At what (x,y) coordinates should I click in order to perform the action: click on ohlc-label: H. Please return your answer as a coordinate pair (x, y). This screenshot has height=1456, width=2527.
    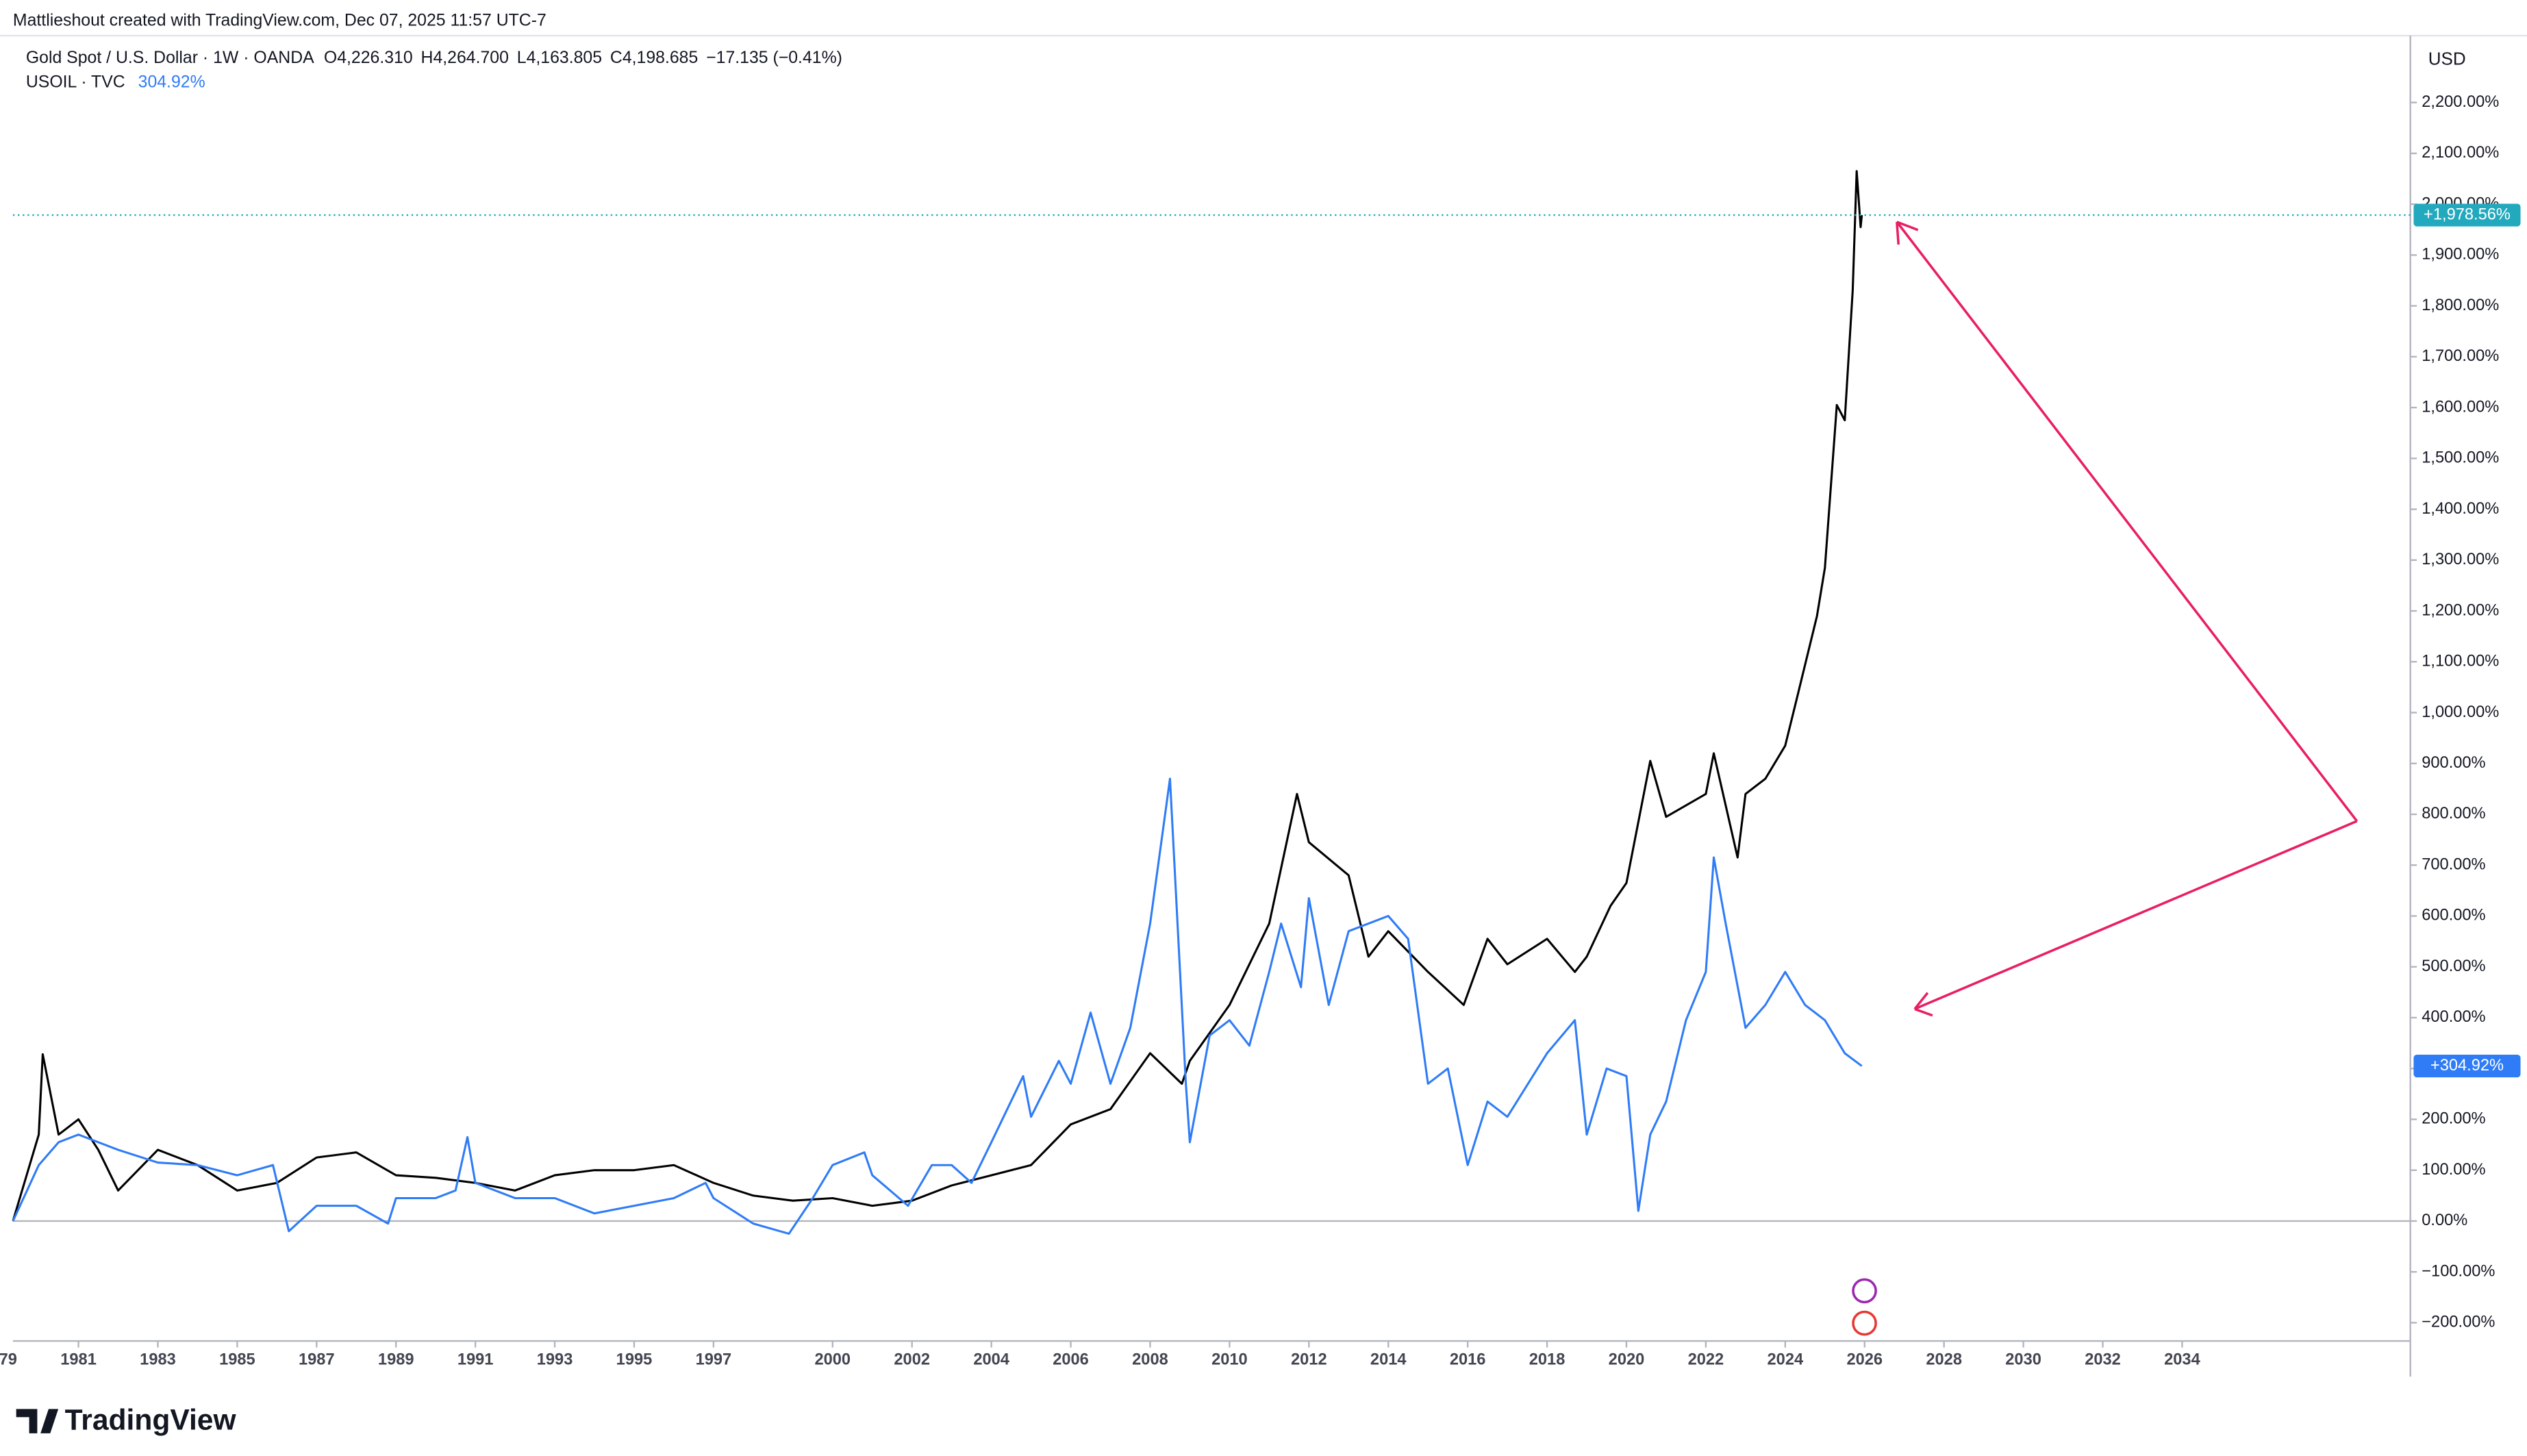
    Looking at the image, I should click on (427, 58).